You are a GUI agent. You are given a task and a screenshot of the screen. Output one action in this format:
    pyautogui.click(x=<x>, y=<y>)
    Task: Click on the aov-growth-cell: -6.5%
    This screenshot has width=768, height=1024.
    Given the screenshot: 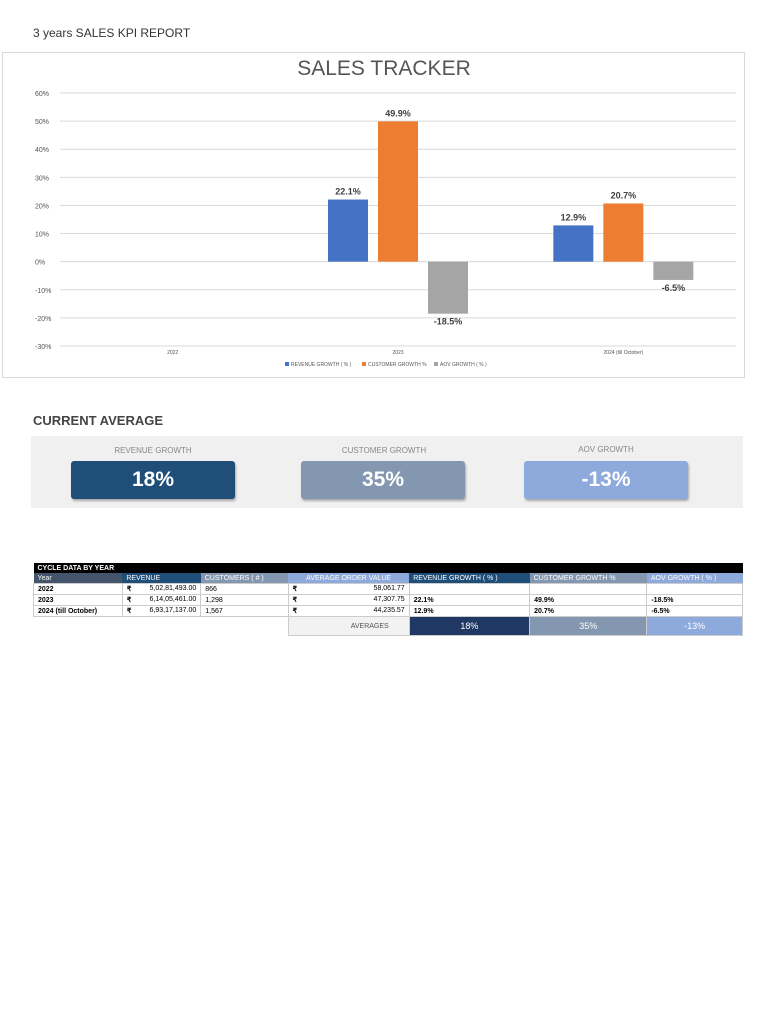 What is the action you would take?
    pyautogui.click(x=694, y=611)
    